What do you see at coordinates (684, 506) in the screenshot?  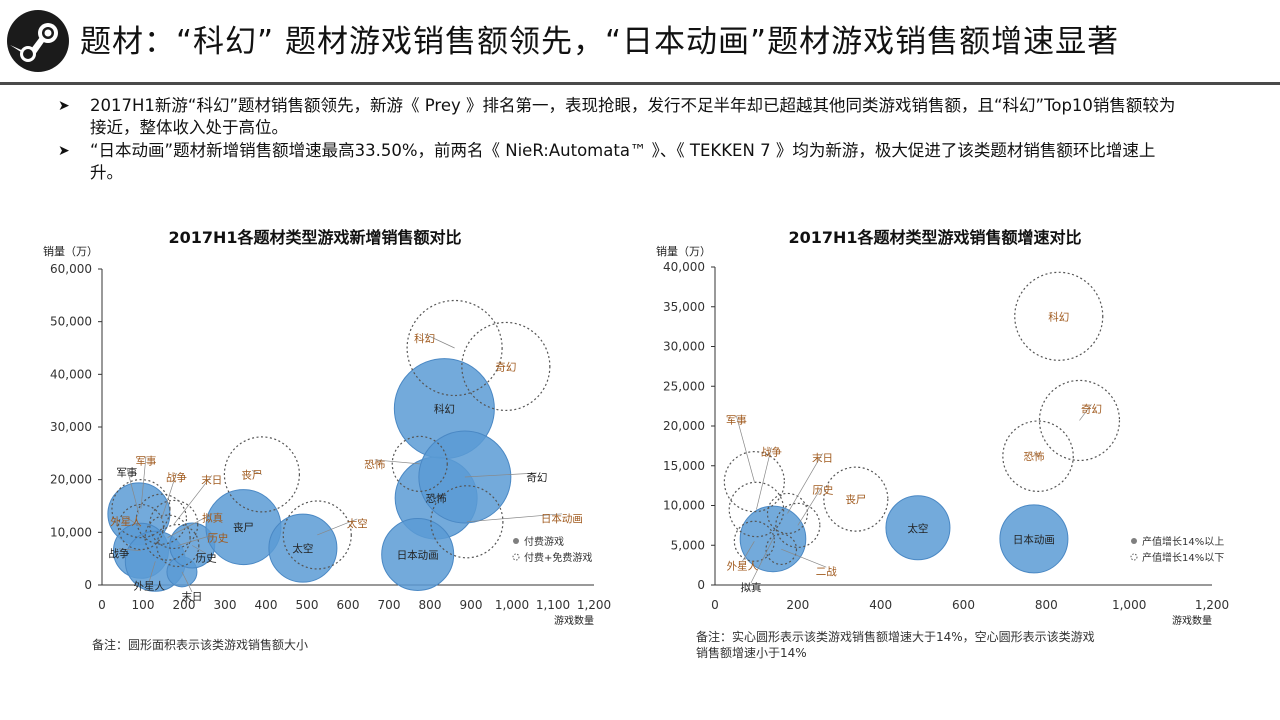 I see `y-tick-label: 10,000` at bounding box center [684, 506].